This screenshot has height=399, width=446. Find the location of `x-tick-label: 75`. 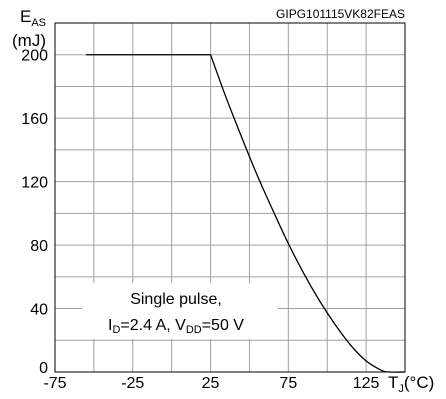

x-tick-label: 75 is located at coordinates (288, 383).